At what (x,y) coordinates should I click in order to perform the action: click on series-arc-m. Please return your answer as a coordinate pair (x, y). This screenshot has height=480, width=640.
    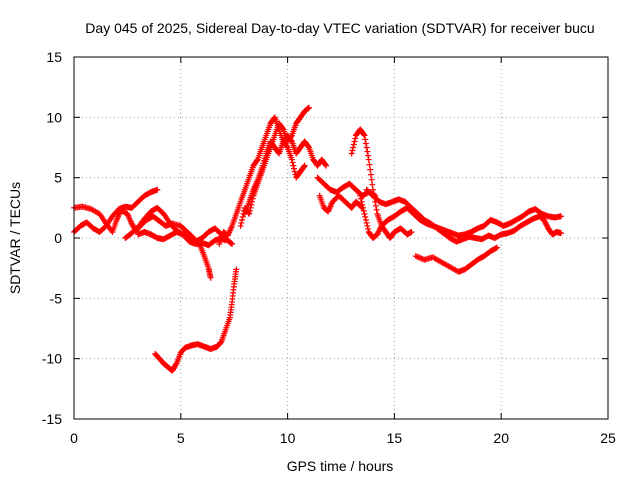
    Looking at the image, I should click on (464, 215).